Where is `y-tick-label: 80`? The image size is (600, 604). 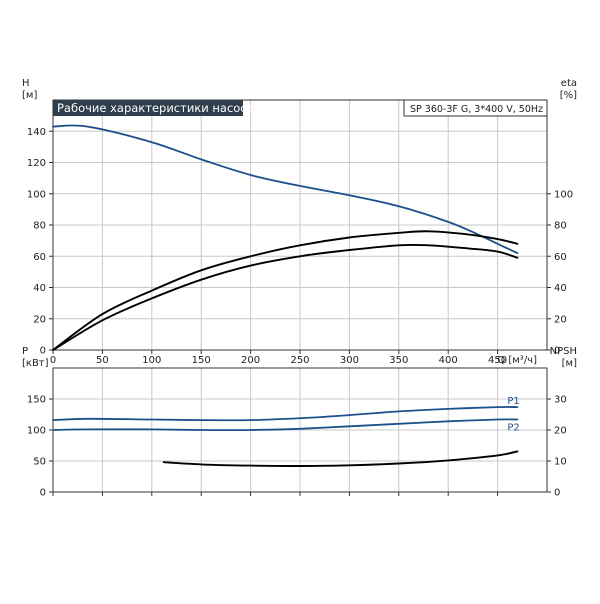 y-tick-label: 80 is located at coordinates (39, 226).